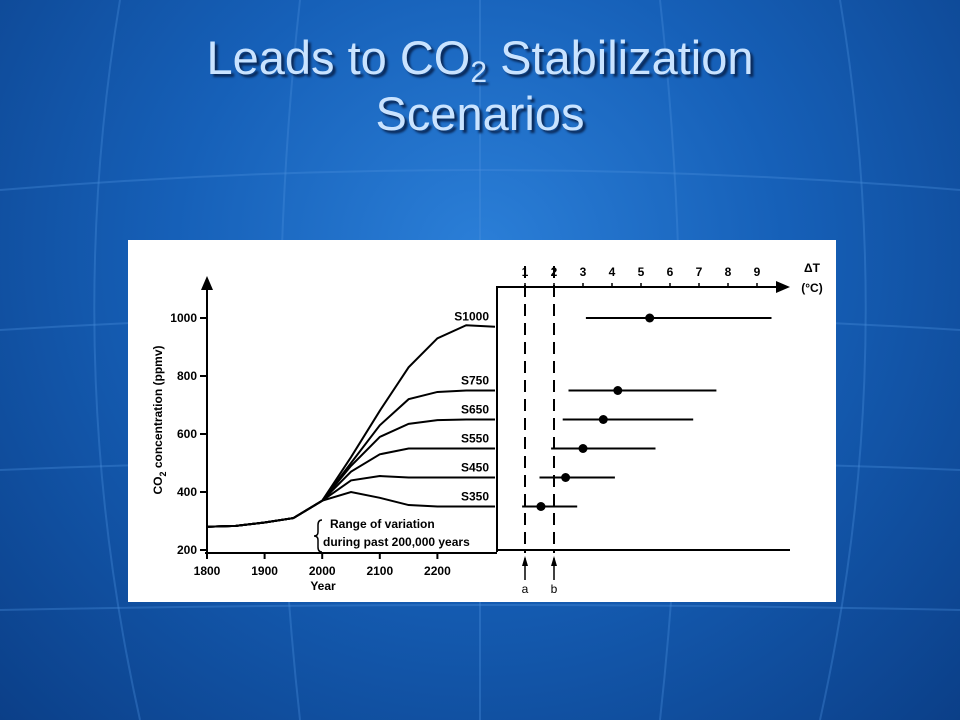 Image resolution: width=960 pixels, height=720 pixels. Describe the element at coordinates (158, 486) in the screenshot. I see `y-label-text: CO` at that location.